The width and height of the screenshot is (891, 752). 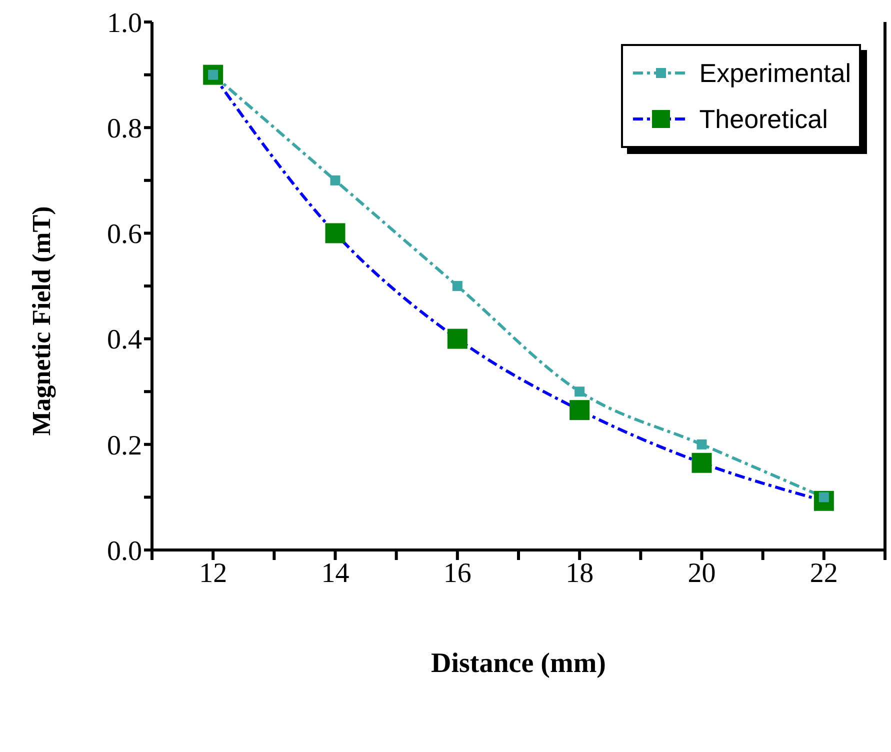 I want to click on y-tick-label: 0.8, so click(x=124, y=129).